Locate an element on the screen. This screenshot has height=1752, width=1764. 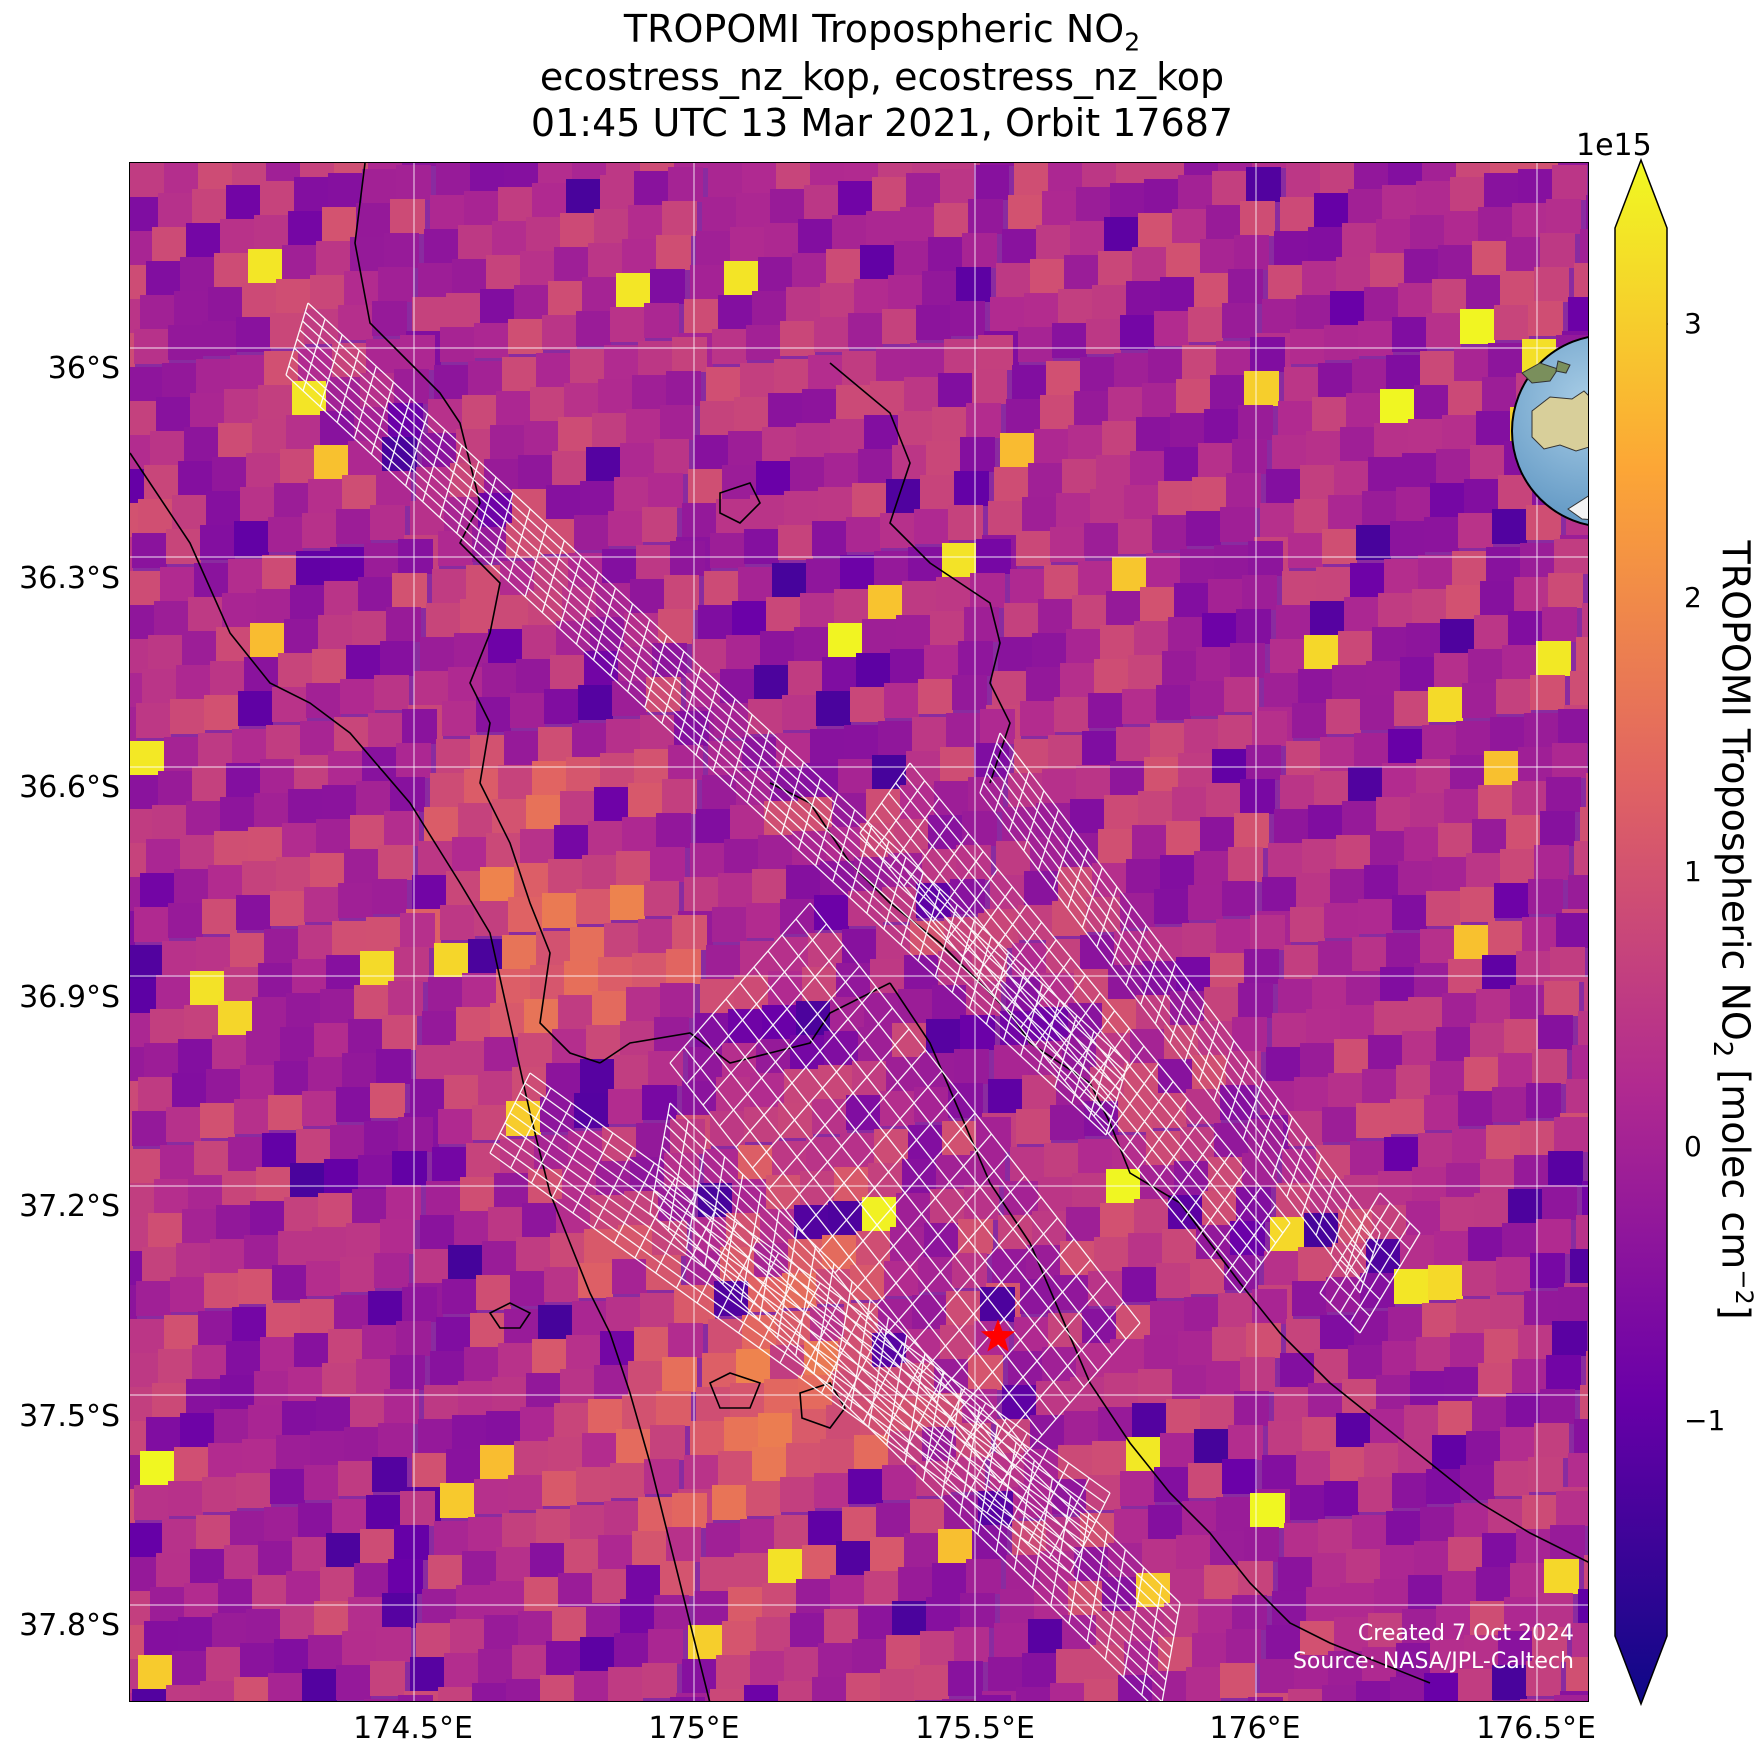
lat-label-36-9s: 36.9°S is located at coordinates (69, 997).